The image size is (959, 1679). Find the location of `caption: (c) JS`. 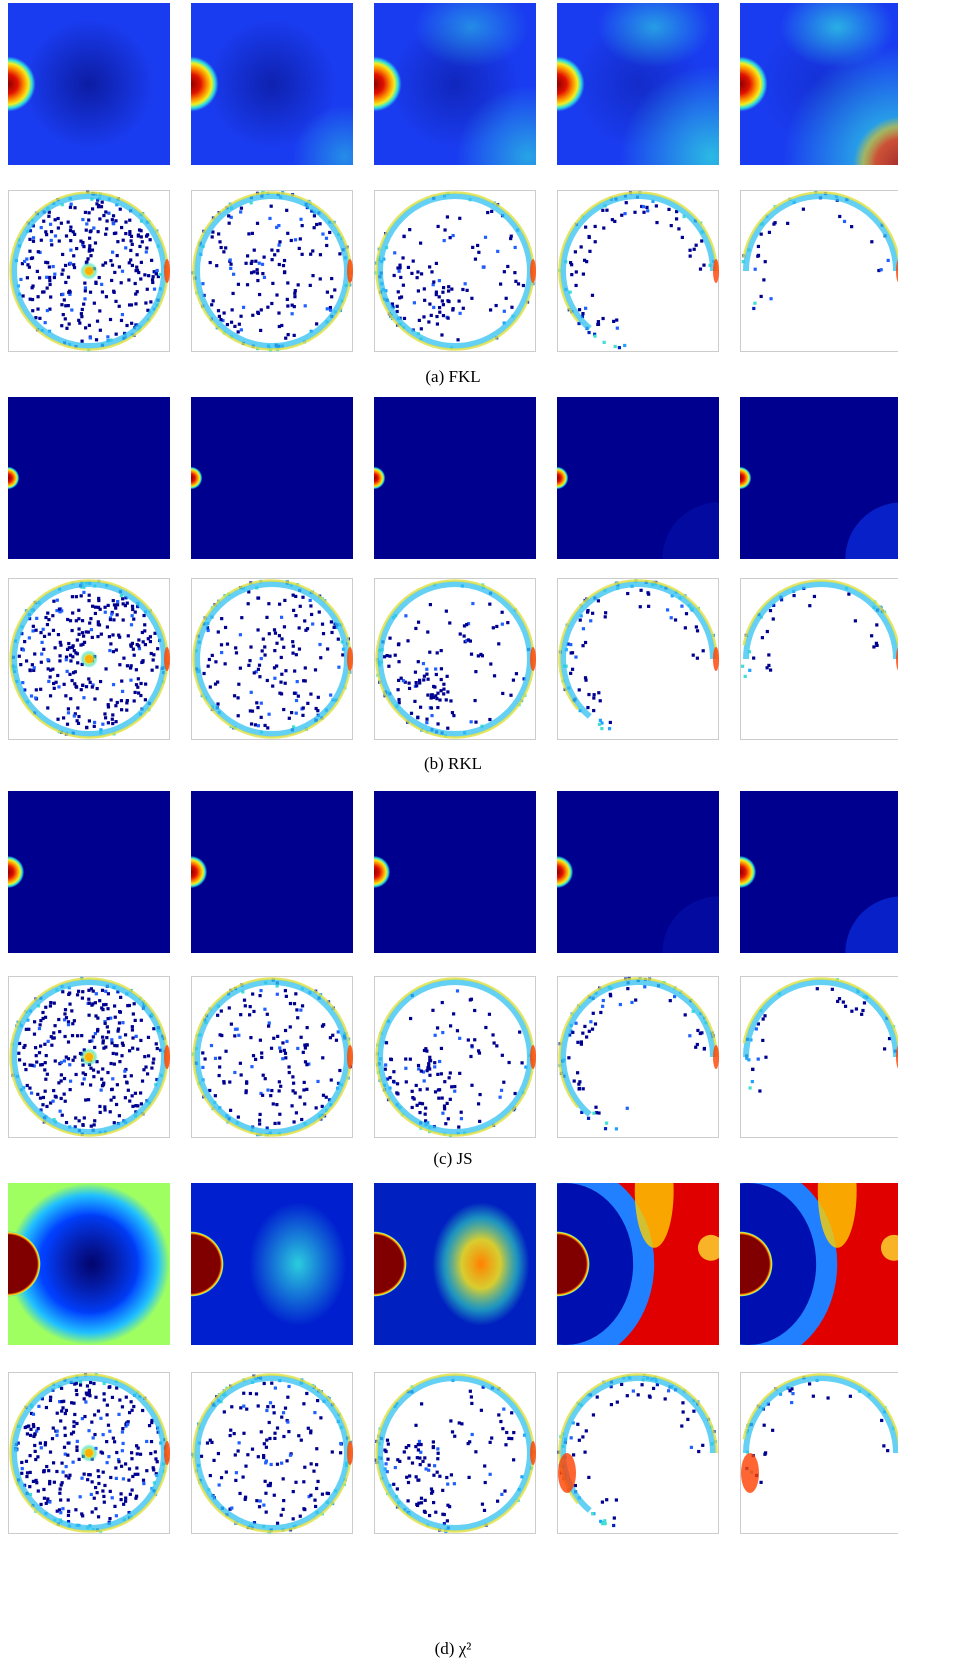

caption: (c) JS is located at coordinates (452, 1158).